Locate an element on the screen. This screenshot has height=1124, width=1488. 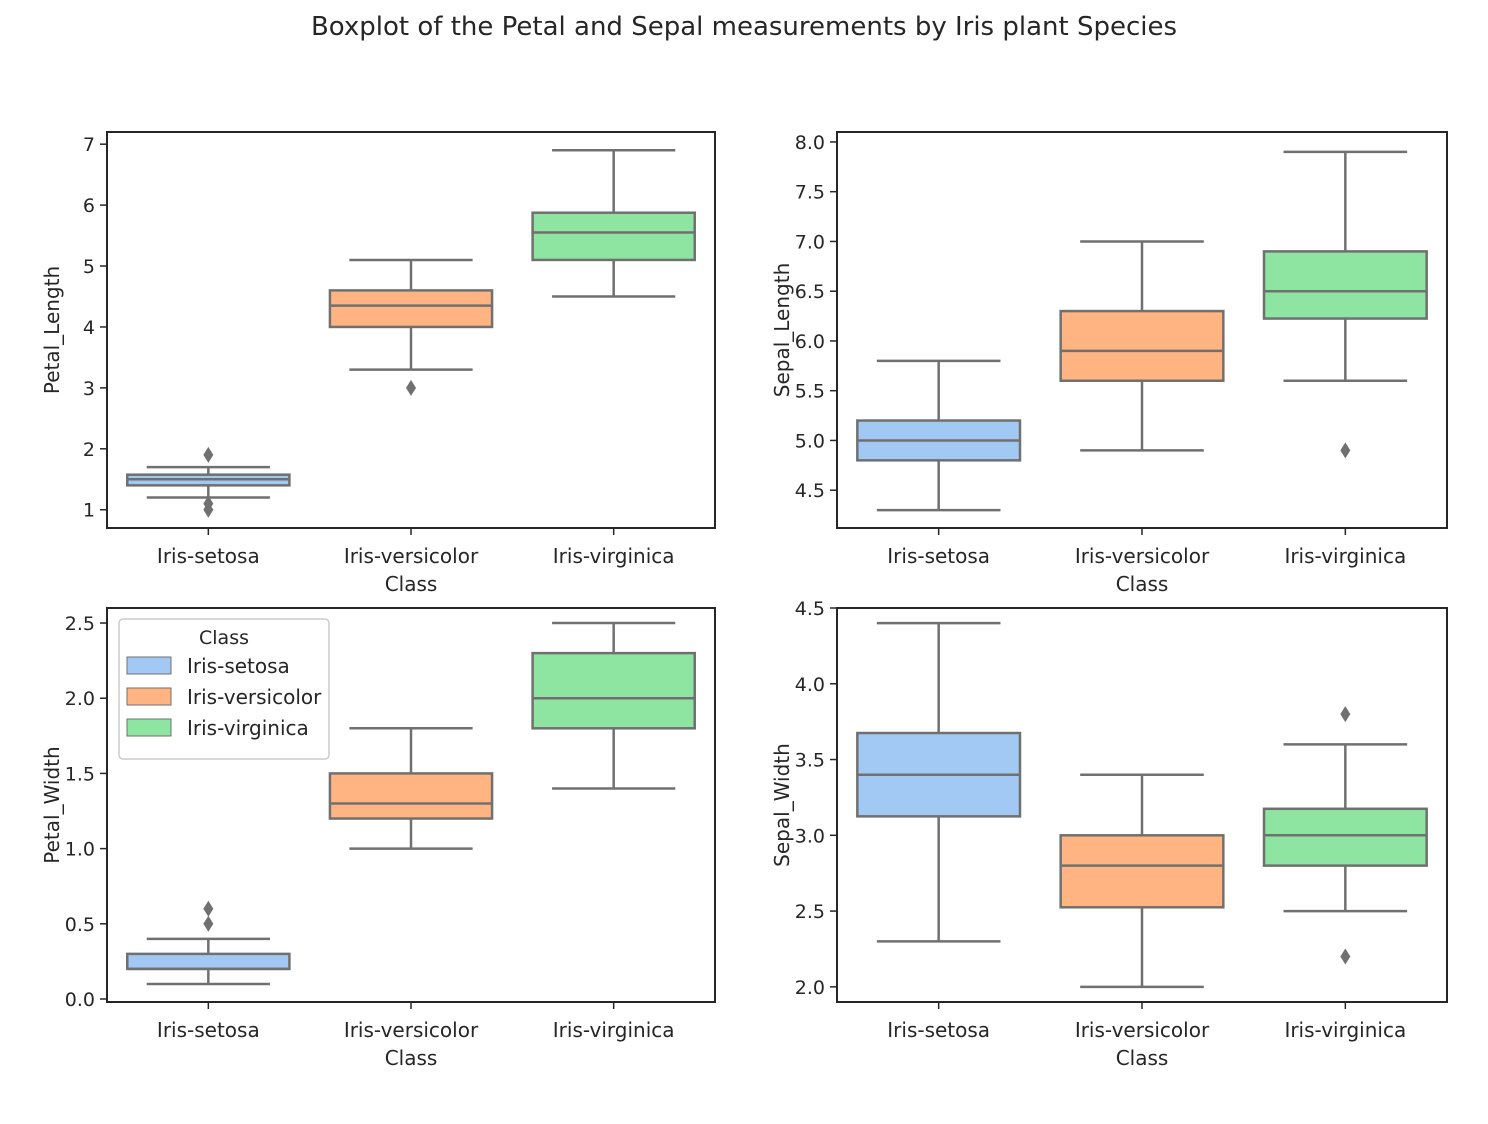
y-tick-label: 1.5 is located at coordinates (80, 774).